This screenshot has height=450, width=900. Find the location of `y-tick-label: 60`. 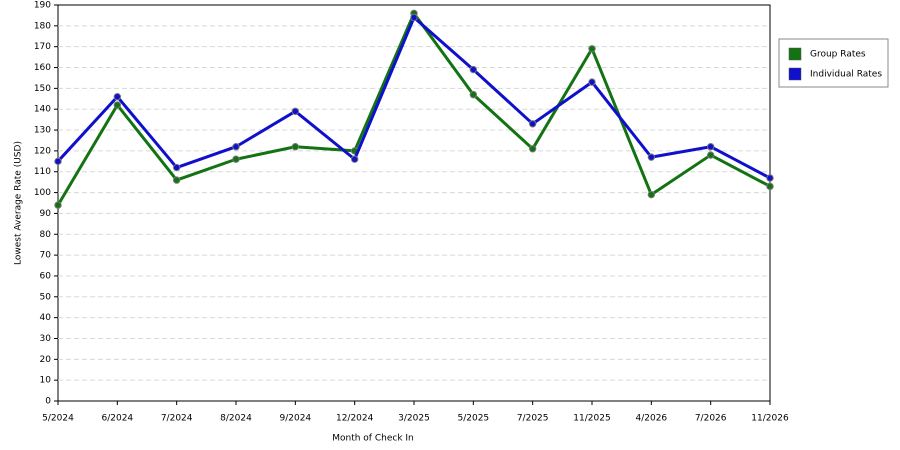

y-tick-label: 60 is located at coordinates (46, 276).